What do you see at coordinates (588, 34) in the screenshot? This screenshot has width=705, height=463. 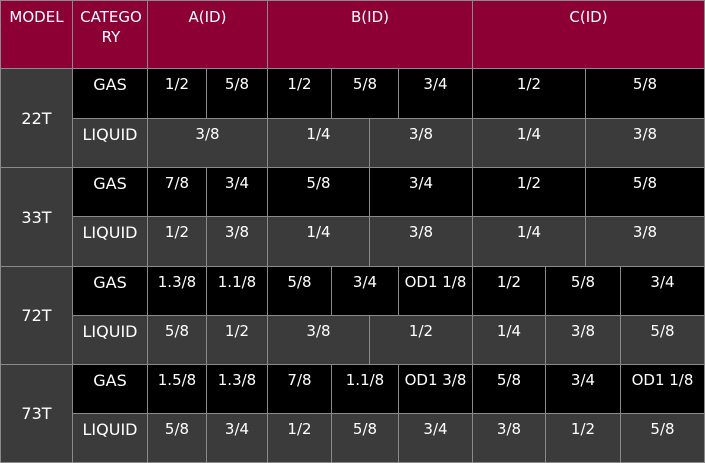 I see `header-cell: C(ID)` at bounding box center [588, 34].